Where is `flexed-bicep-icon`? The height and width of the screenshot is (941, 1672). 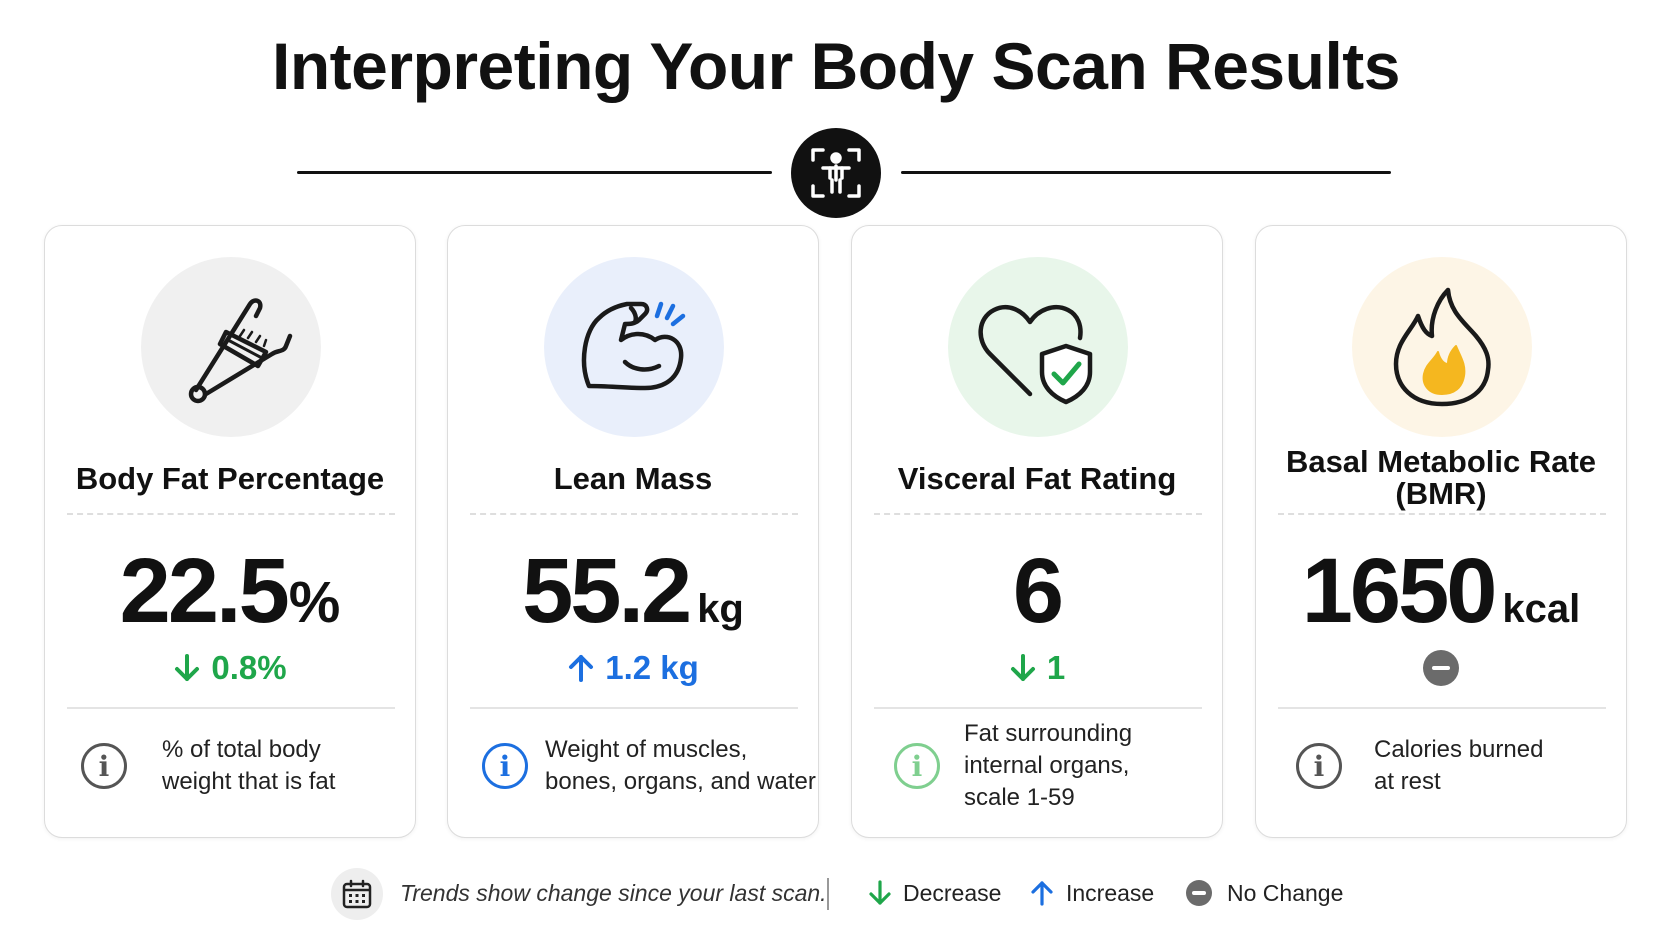 flexed-bicep-icon is located at coordinates (634, 347).